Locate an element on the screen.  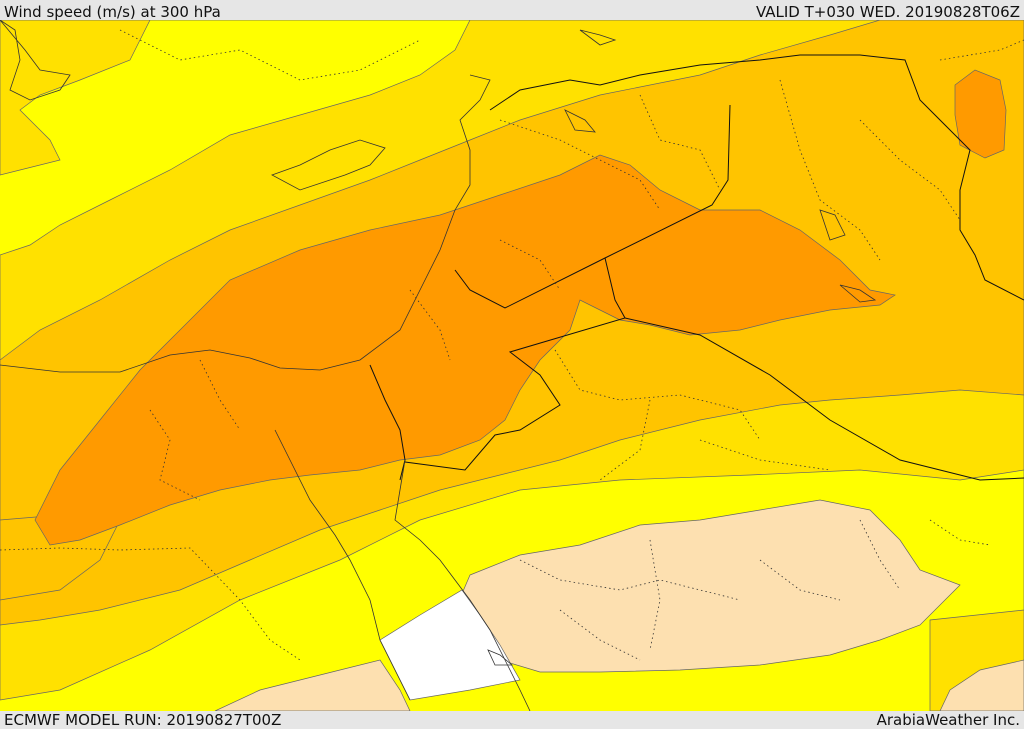
band-tan is located at coordinates (707, 586).